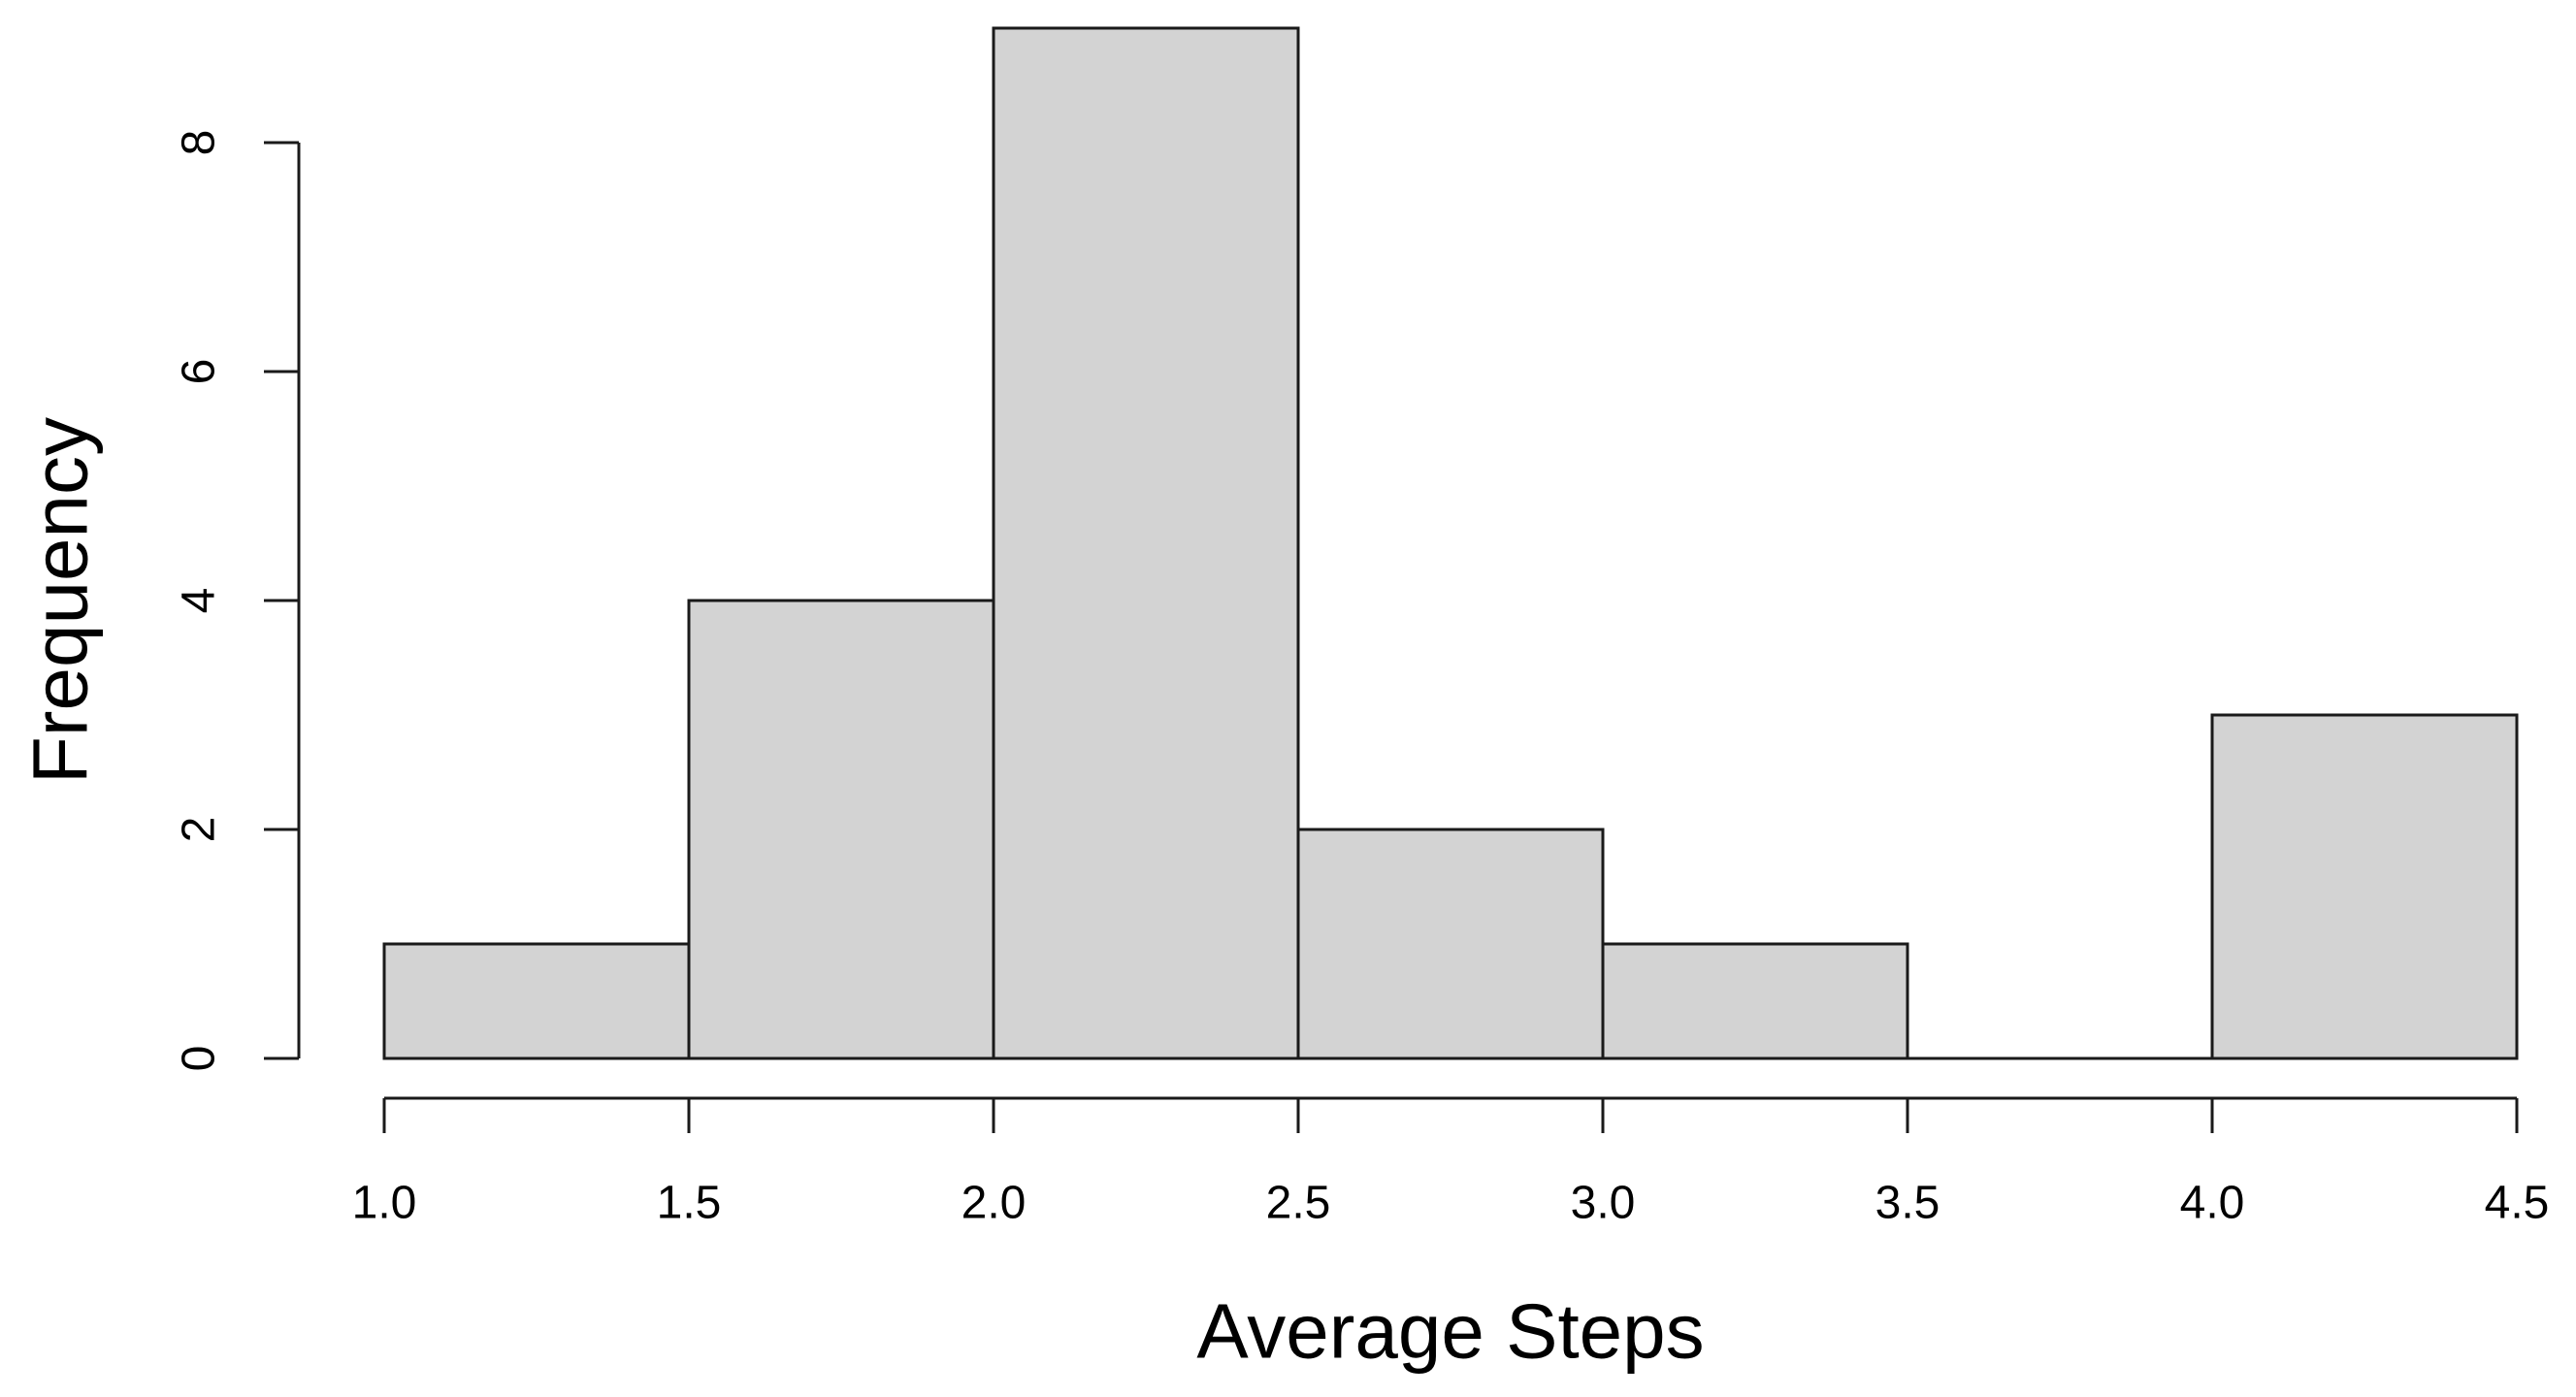  Describe the element at coordinates (200, 830) in the screenshot. I see `y-axis-tick-label: 2` at that location.